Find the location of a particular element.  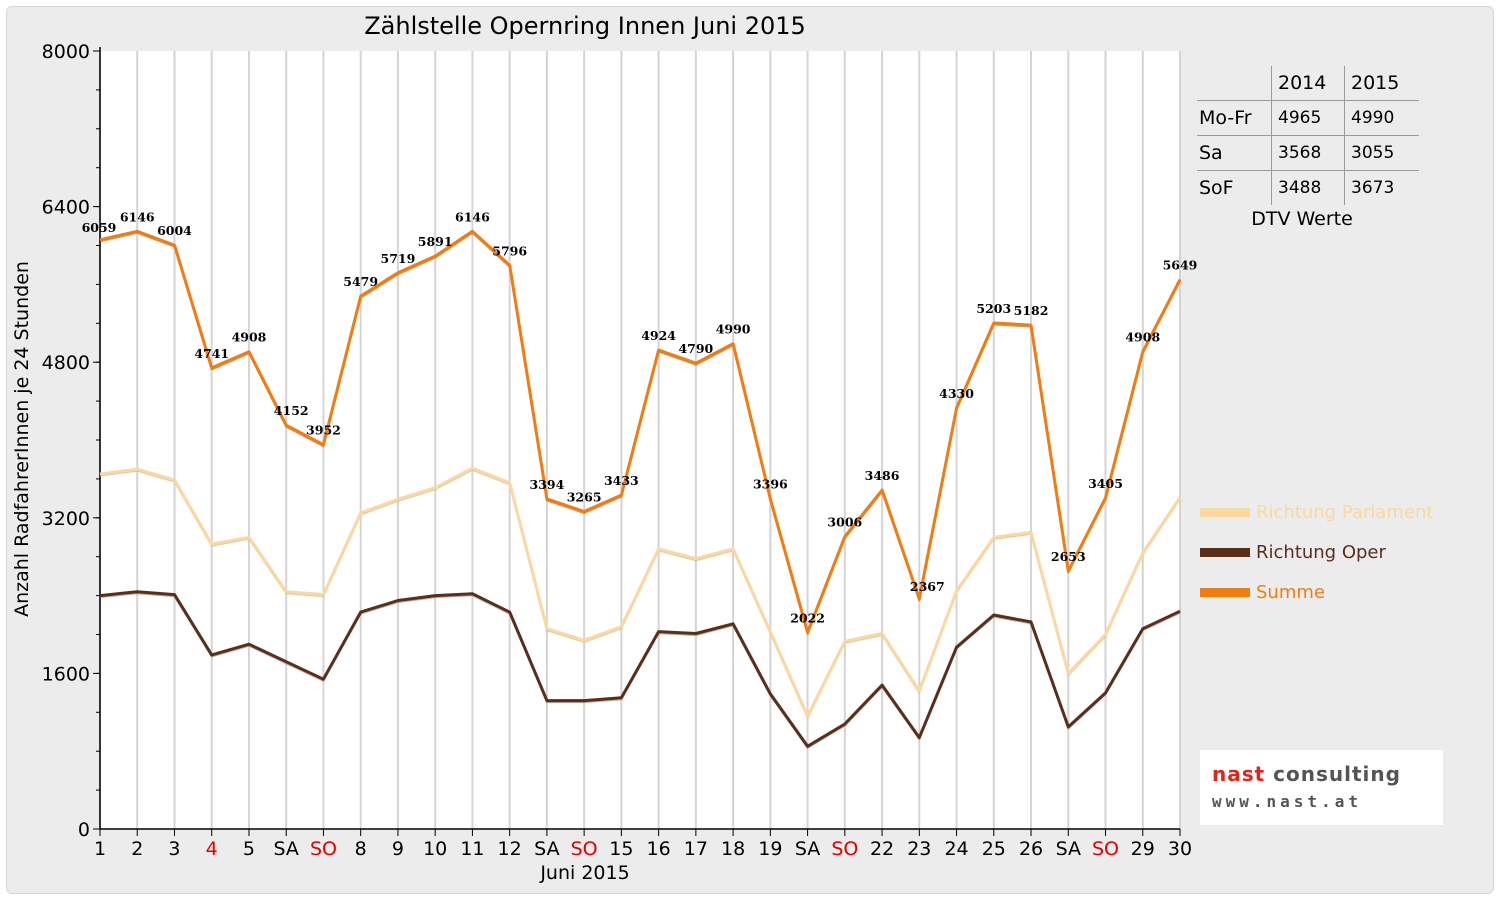

dtv-row-sof: SoF 3488 3673 is located at coordinates (1308, 187).